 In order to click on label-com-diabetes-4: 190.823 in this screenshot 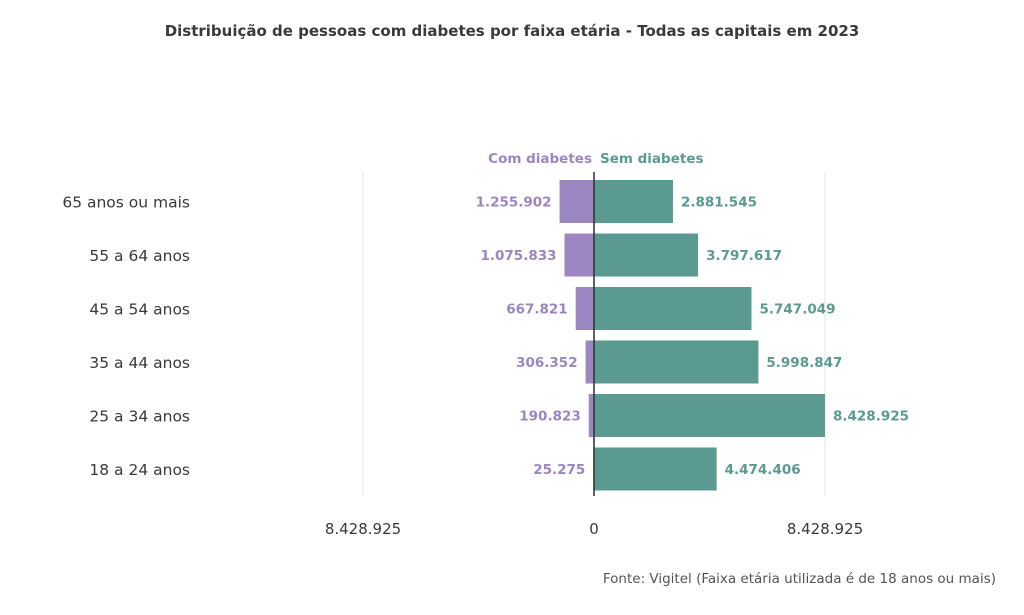, I will do `click(550, 417)`.